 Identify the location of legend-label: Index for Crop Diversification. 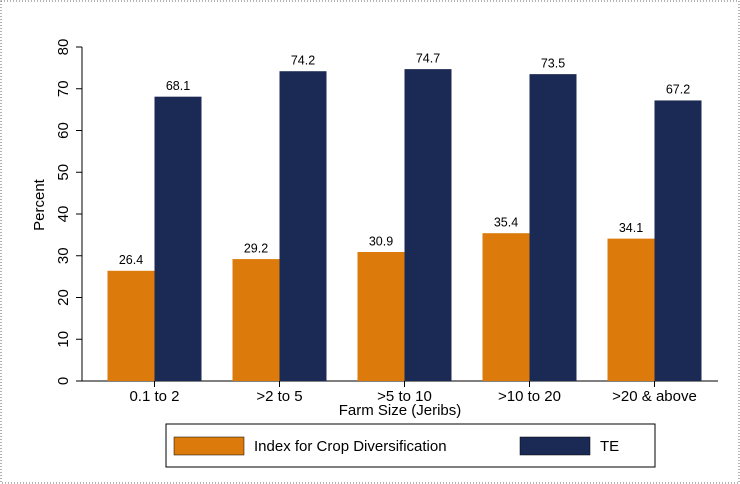
(350, 446).